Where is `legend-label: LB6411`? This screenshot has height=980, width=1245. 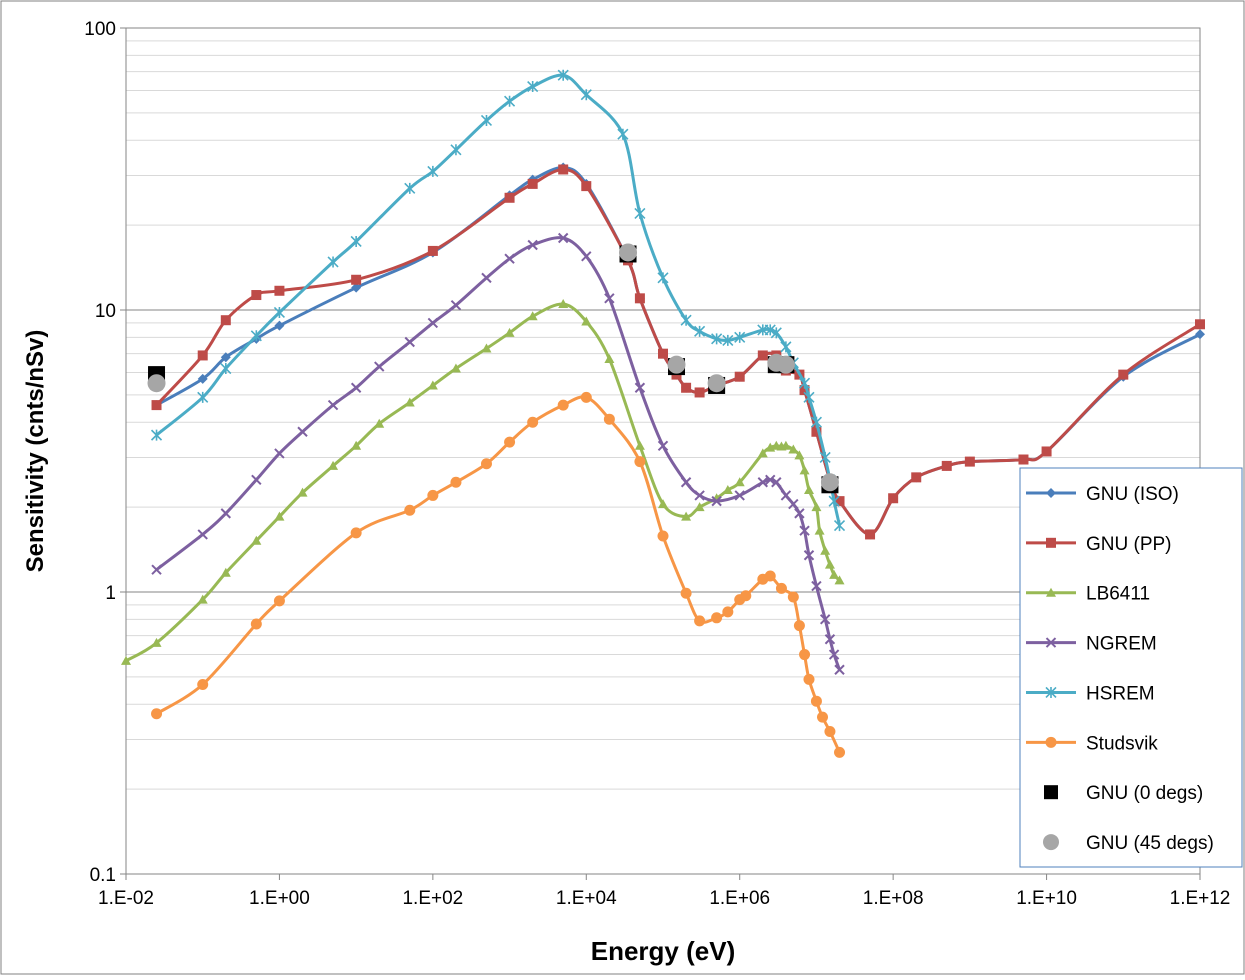 legend-label: LB6411 is located at coordinates (1118, 594).